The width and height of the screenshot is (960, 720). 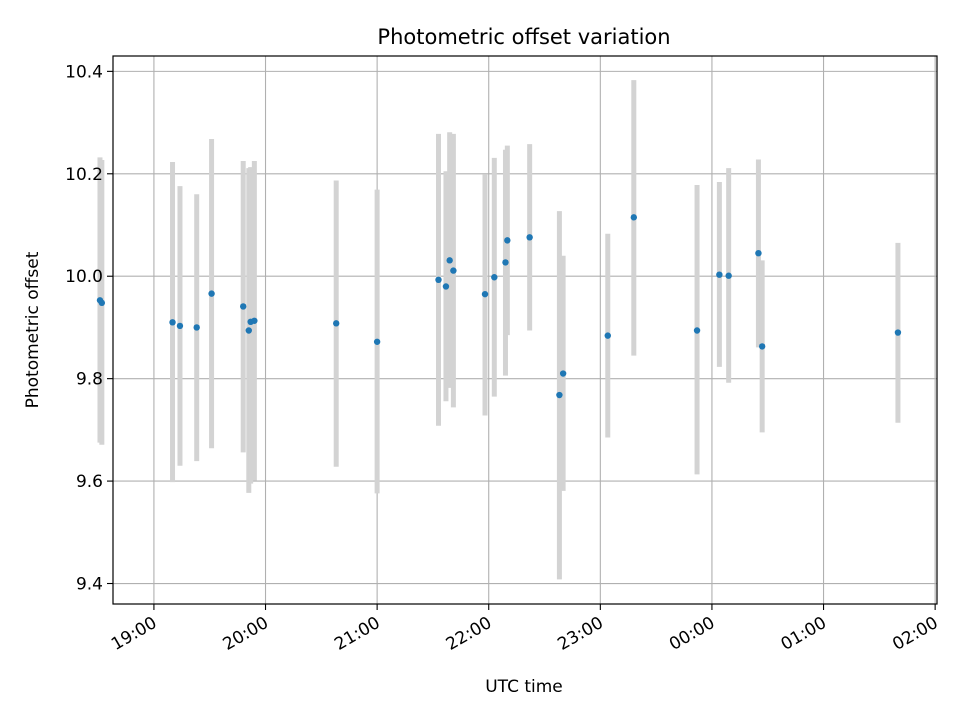 I want to click on y-axis-ticks: 9.4 9.6 9.8 10.0 10.2 10.4, so click(x=89, y=328).